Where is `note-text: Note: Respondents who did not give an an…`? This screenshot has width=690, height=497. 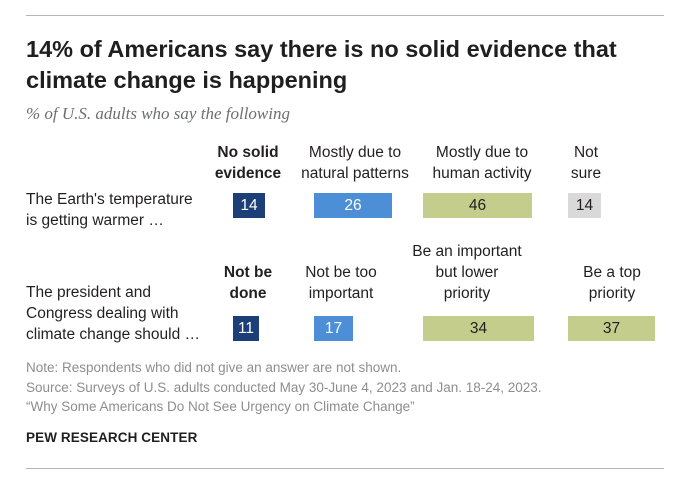
note-text: Note: Respondents who did not give an an… is located at coordinates (214, 367).